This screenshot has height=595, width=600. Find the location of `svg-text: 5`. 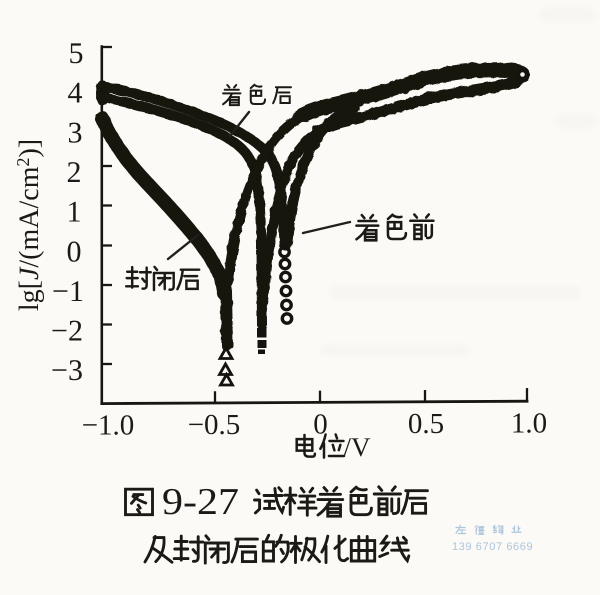

svg-text: 5 is located at coordinates (76, 53).